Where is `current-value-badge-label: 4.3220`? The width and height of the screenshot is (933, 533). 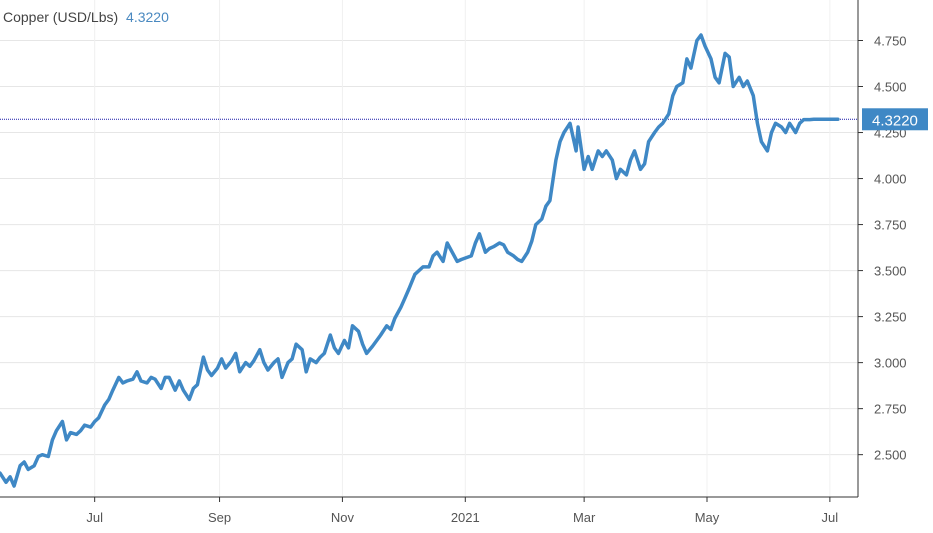
current-value-badge-label: 4.3220 is located at coordinates (895, 120).